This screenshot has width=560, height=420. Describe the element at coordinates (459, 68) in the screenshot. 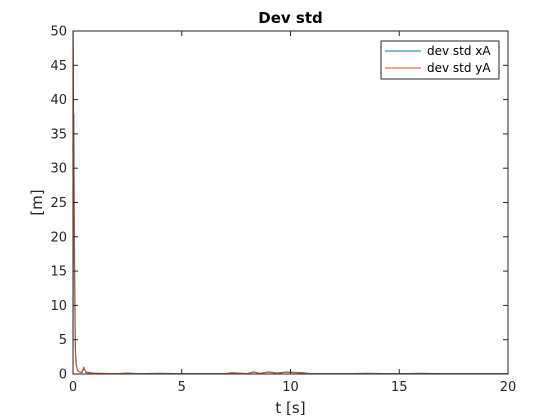

I see `legend-label-2: dev std yA` at that location.